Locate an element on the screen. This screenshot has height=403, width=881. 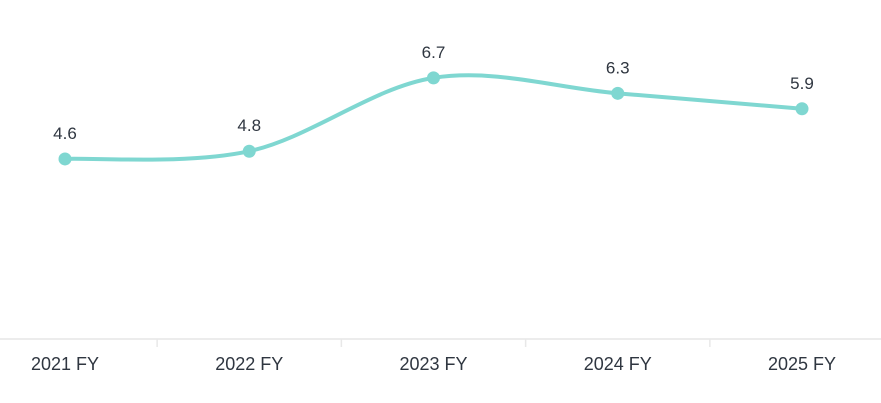
x-axis-label: 2023 FY is located at coordinates (433, 364).